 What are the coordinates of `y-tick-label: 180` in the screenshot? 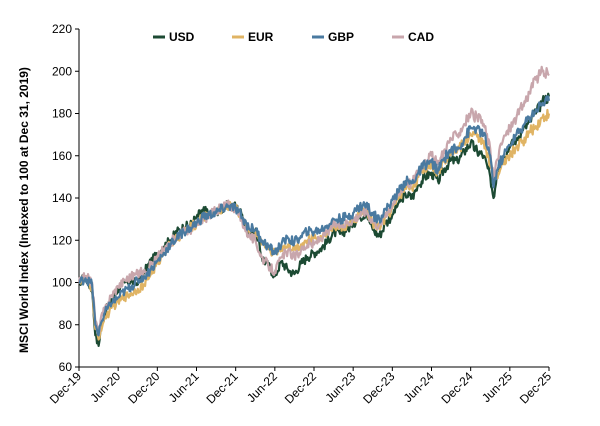 It's located at (62, 114).